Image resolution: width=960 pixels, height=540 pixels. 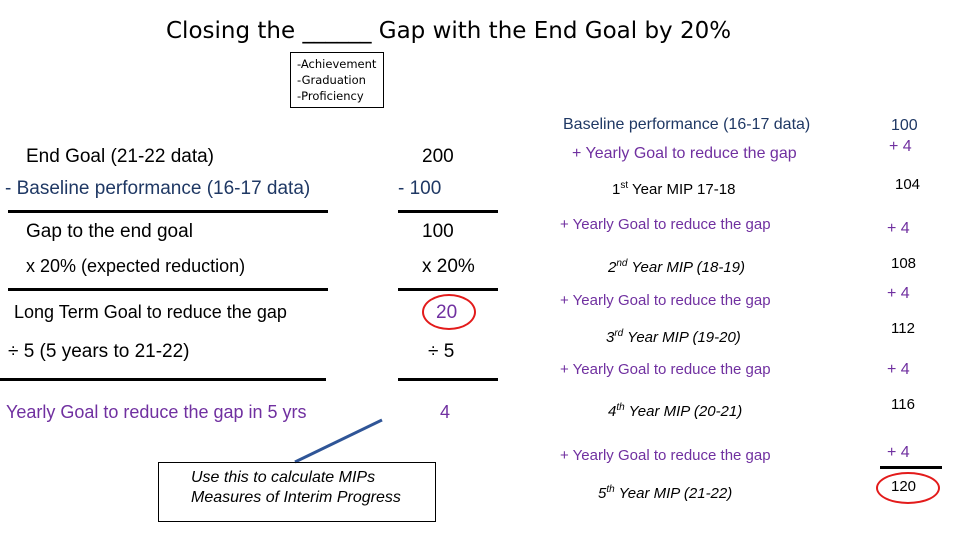 I want to click on mip-5-label: 5th Year MIP (21-22), so click(x=665, y=493).